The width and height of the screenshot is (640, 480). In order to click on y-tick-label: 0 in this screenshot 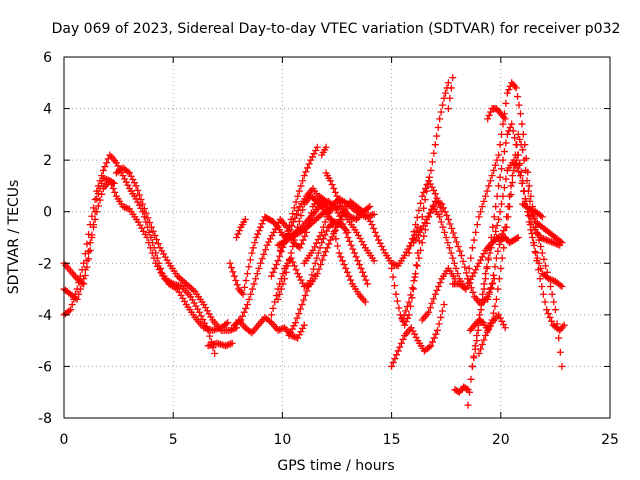, I will do `click(47, 213)`.